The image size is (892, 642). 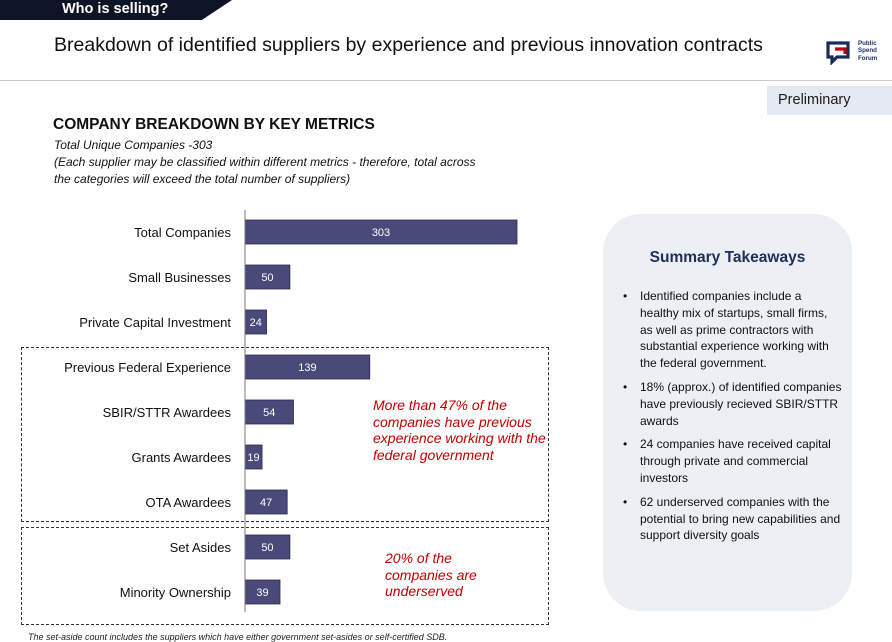 What do you see at coordinates (431, 574) in the screenshot?
I see `underserved-annotation: 20% of the companies are underserved` at bounding box center [431, 574].